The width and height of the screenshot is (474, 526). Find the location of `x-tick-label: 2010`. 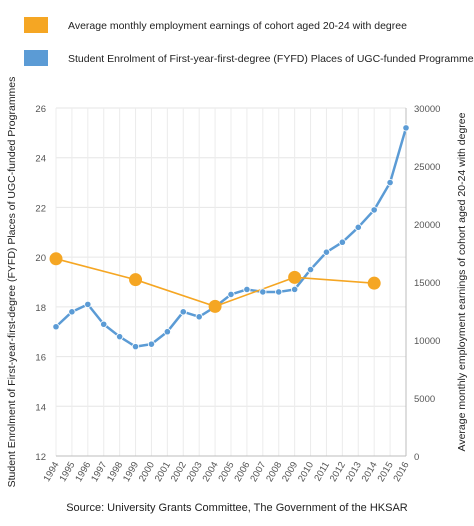

x-tick-label: 2010 is located at coordinates (306, 472).